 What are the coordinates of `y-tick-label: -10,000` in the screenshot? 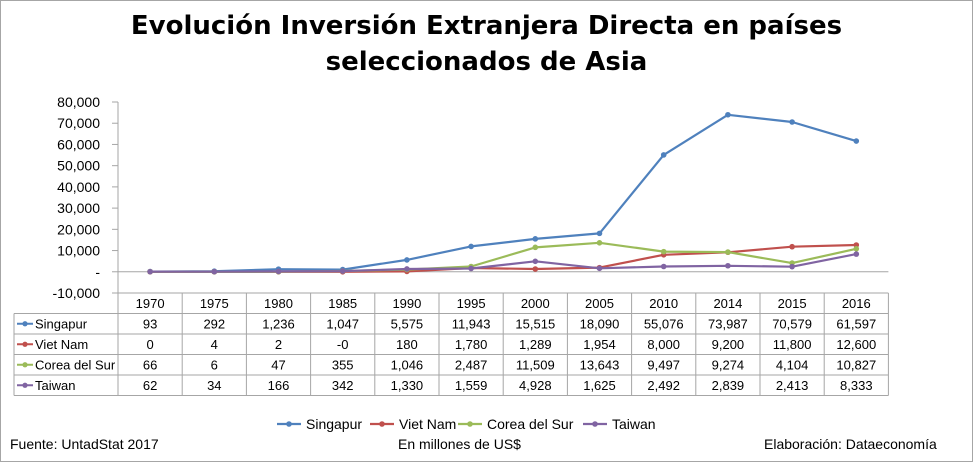 It's located at (77, 293).